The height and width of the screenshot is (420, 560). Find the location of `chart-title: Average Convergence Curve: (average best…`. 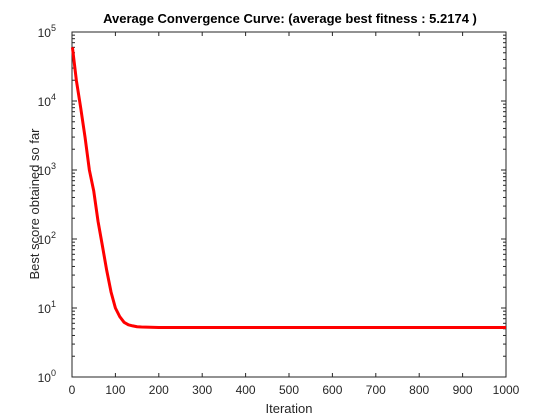

chart-title: Average Convergence Curve: (average best… is located at coordinates (290, 18).